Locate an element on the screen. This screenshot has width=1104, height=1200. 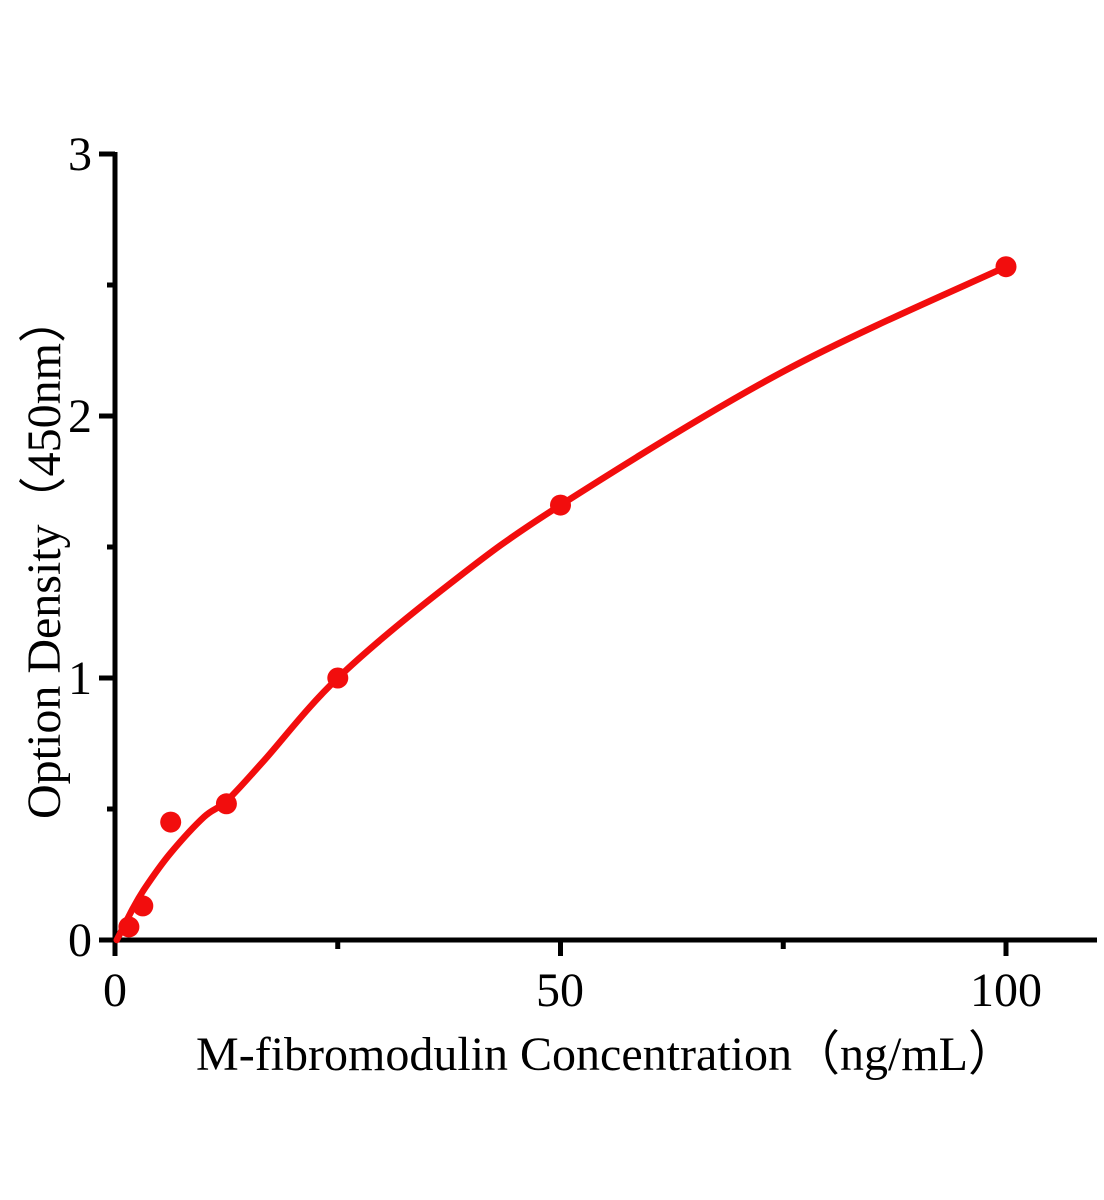
x-tick-label-0: 0 is located at coordinates (115, 990).